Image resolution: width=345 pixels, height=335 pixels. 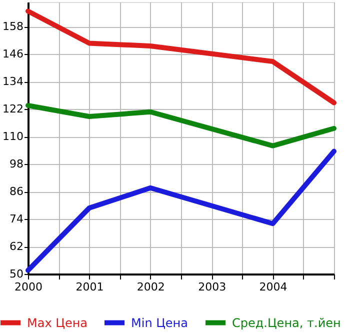 I want to click on x-tick-label: 2001, so click(x=90, y=287).